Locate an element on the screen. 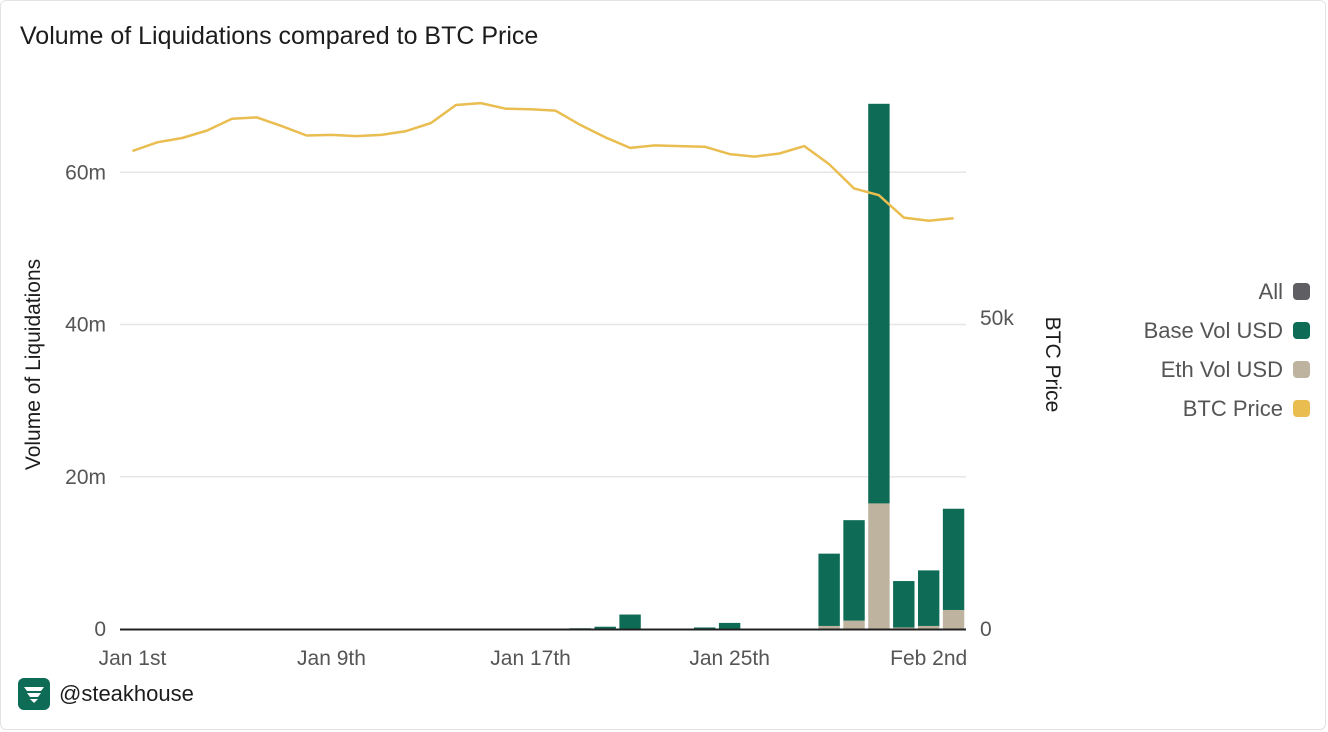 Image resolution: width=1328 pixels, height=732 pixels. footer: @steakhouse is located at coordinates (106, 694).